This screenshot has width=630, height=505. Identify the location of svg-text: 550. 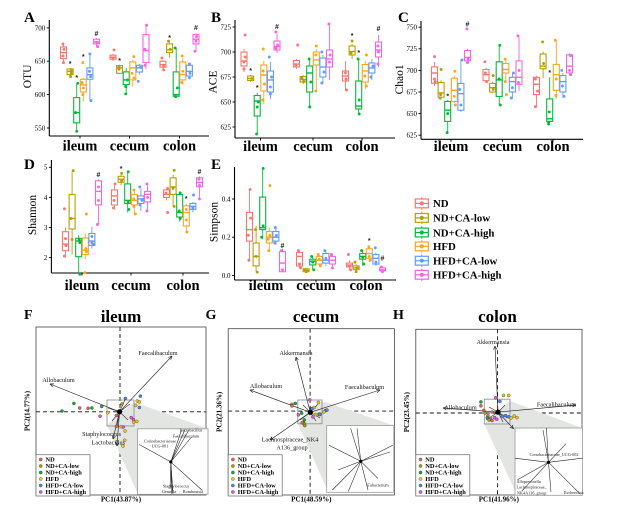
(40, 128).